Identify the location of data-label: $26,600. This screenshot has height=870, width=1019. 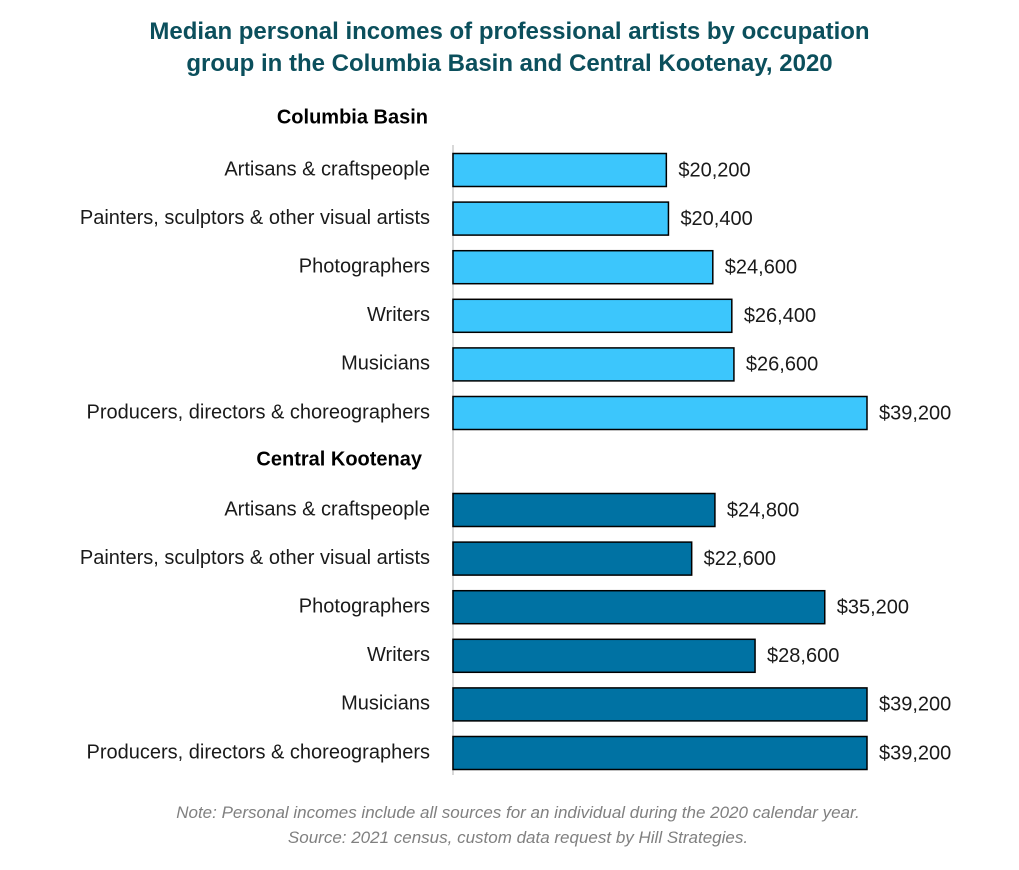
(782, 365).